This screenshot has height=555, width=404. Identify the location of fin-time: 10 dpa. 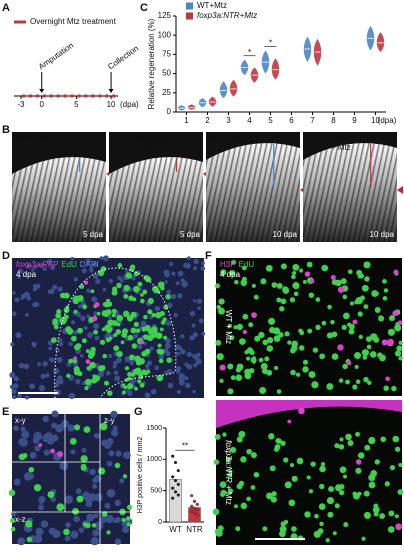
(285, 234).